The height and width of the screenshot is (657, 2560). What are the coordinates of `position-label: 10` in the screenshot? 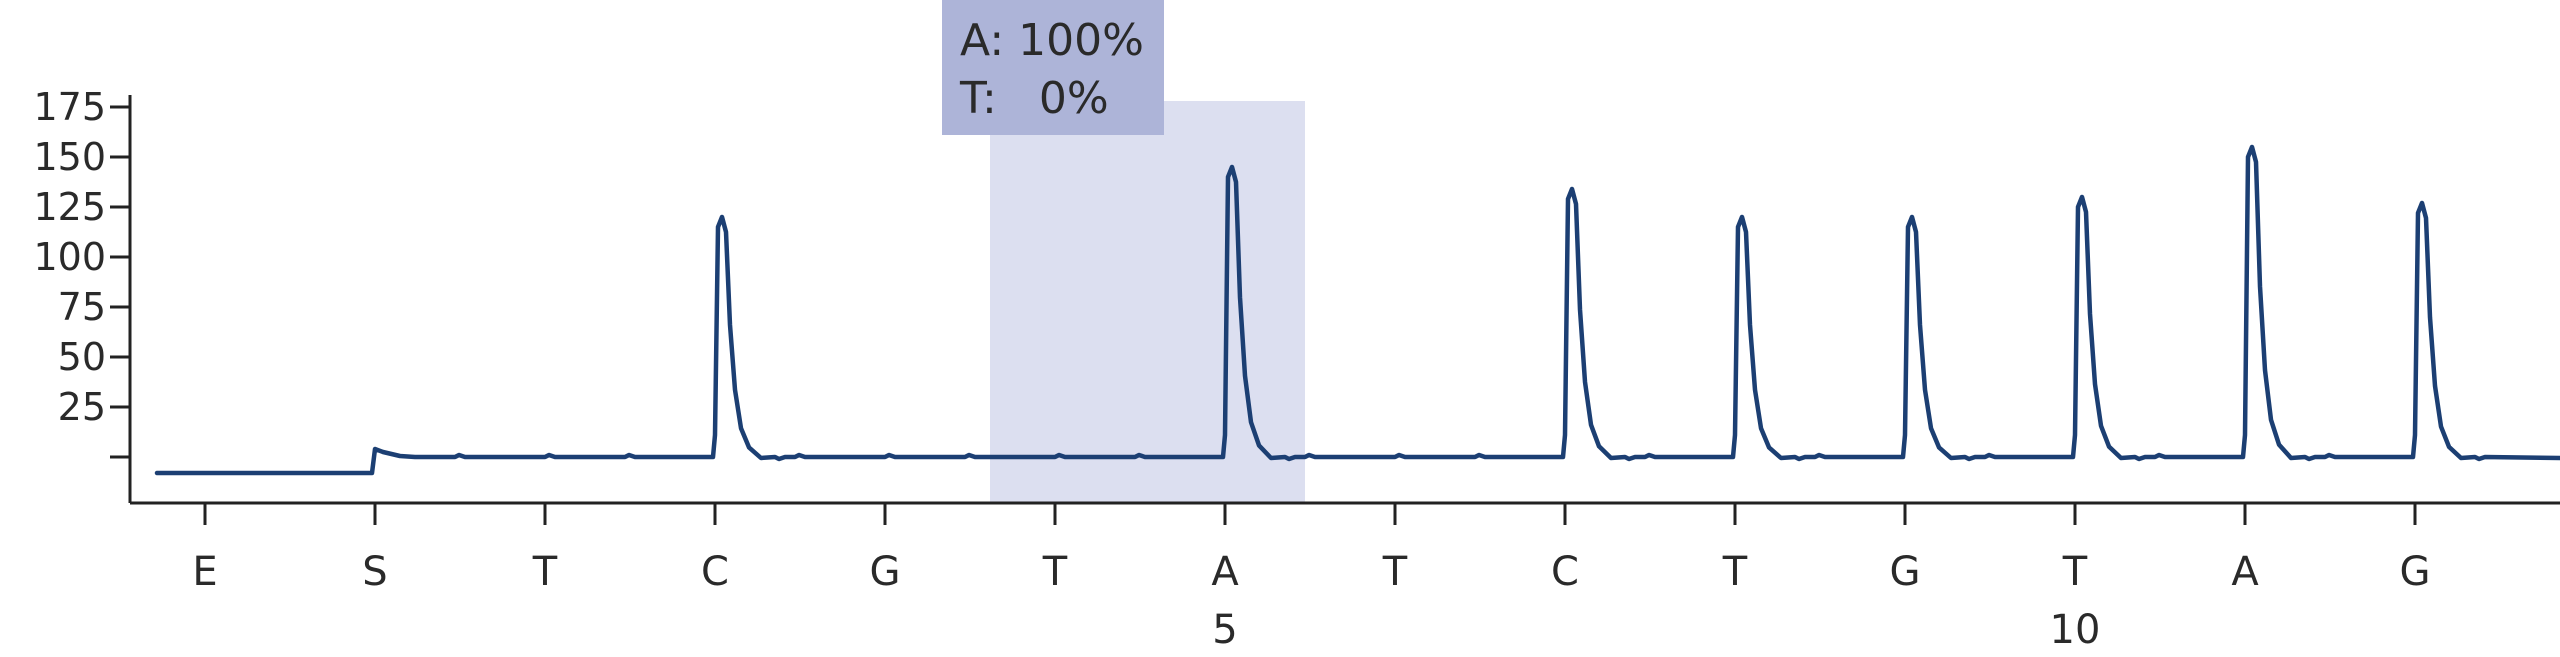 It's located at (2075, 630).